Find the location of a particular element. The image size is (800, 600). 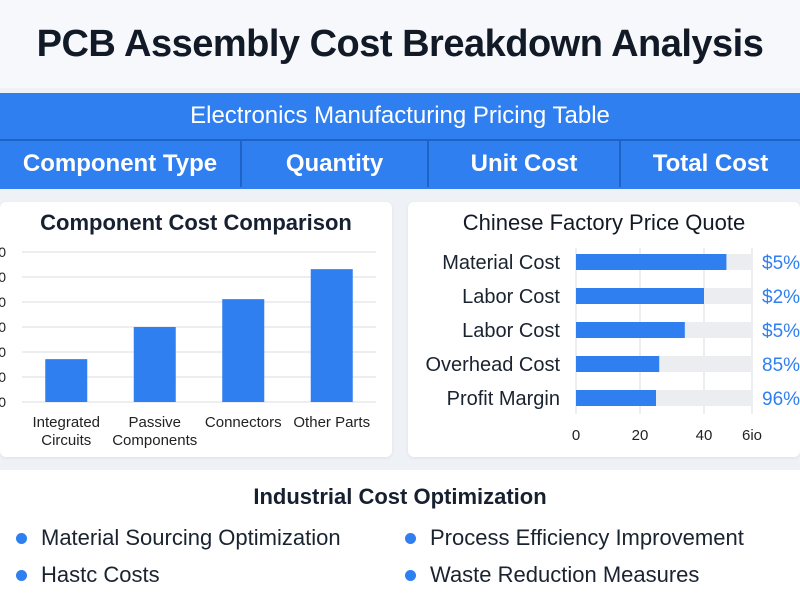

bar-chart-title: Component Cost Comparison is located at coordinates (196, 222).